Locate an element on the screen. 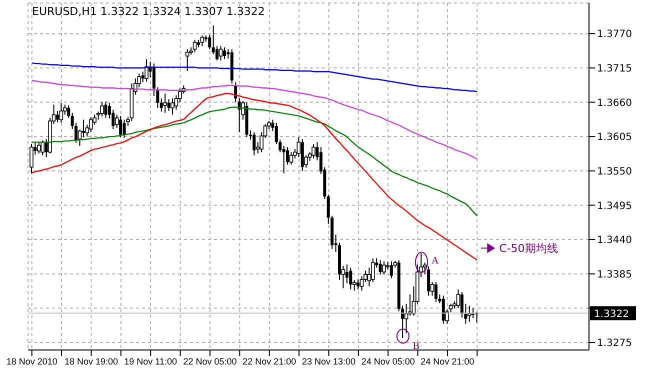 Image resolution: width=649 pixels, height=370 pixels. y-tick-label: 1.3495 is located at coordinates (614, 206).